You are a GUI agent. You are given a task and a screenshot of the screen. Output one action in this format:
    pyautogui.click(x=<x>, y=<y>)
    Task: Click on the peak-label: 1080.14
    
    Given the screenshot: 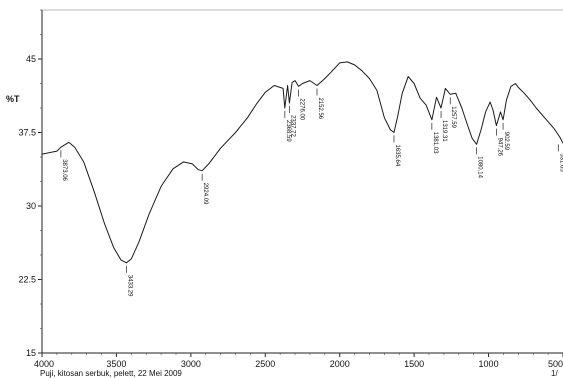 What is the action you would take?
    pyautogui.click(x=480, y=167)
    